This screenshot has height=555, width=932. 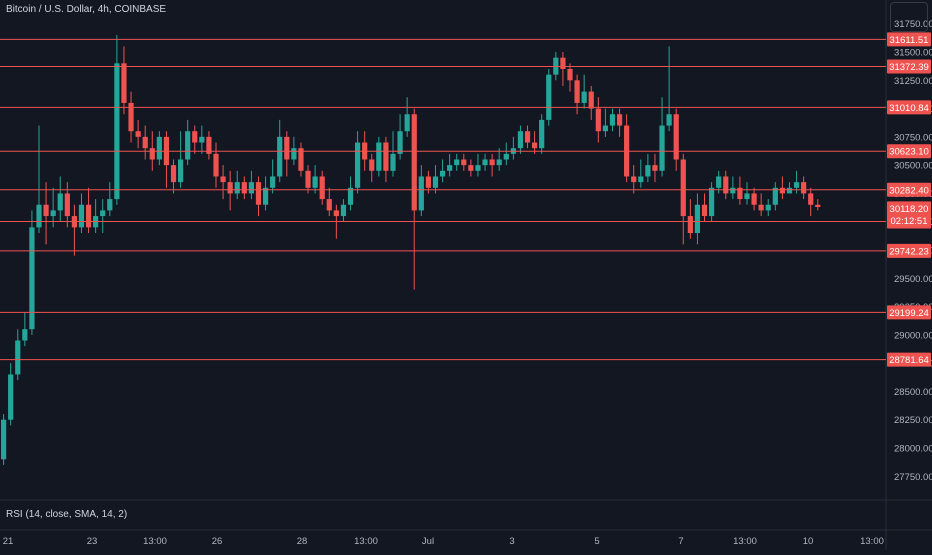 I want to click on rsi-indicator-label: RSI (14, close, SMA, 14, 2), so click(x=67, y=514).